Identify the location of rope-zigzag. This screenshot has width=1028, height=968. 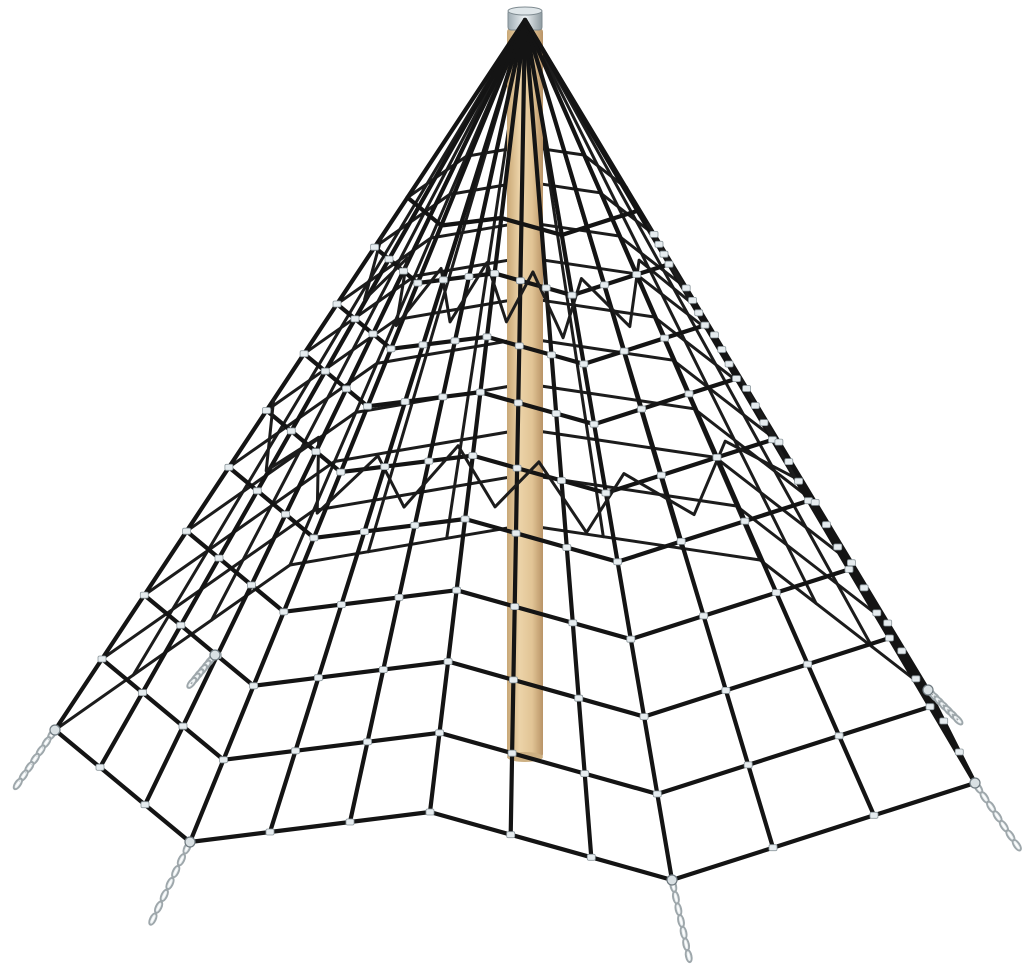
(529, 281).